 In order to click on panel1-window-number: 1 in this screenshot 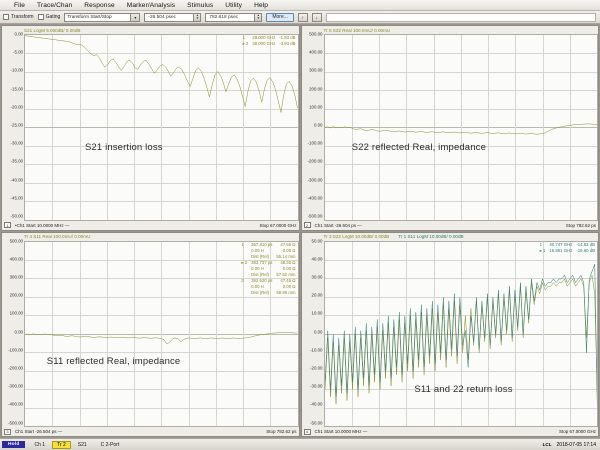, I will do `click(7, 225)`.